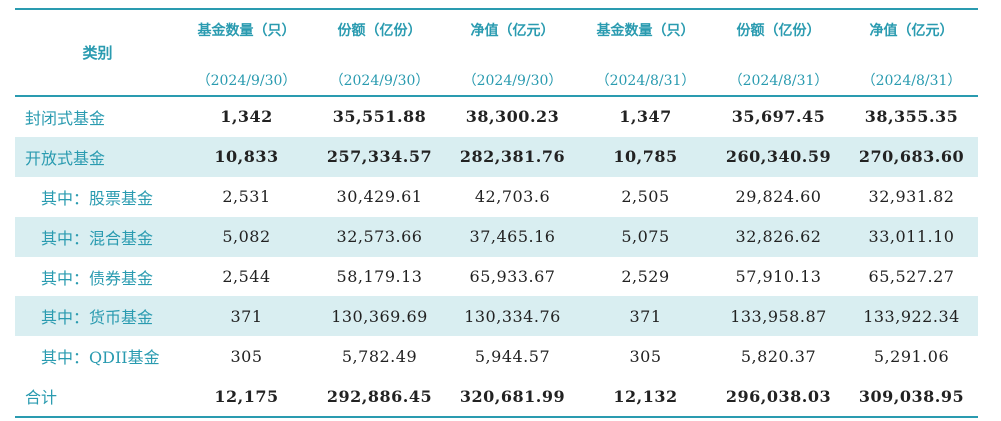 The width and height of the screenshot is (1001, 421). I want to click on header-fund-count-sep: 基金数量（只） （2024/9/30）, so click(246, 52).